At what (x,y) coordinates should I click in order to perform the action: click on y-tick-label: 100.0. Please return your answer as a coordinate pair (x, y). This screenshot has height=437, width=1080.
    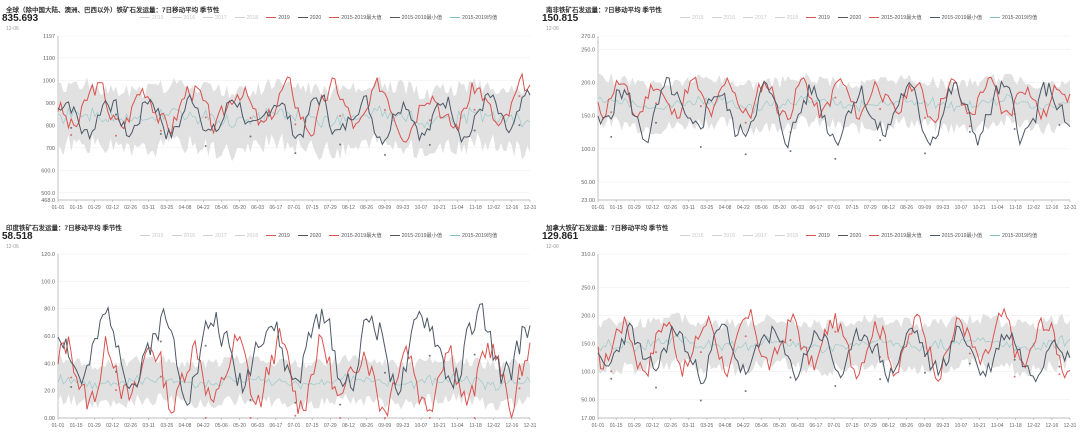
    Looking at the image, I should click on (48, 282).